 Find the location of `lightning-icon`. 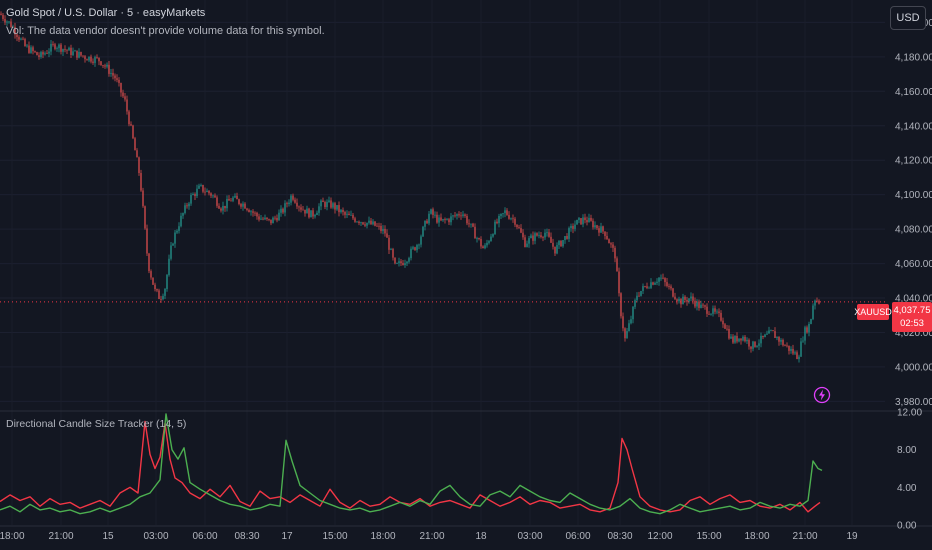

lightning-icon is located at coordinates (822, 395).